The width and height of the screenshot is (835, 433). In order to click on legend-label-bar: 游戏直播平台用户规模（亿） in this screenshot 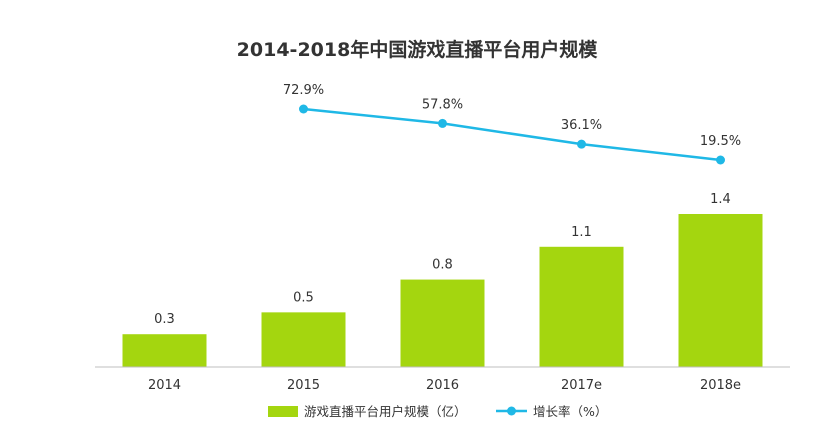, I will do `click(385, 411)`.